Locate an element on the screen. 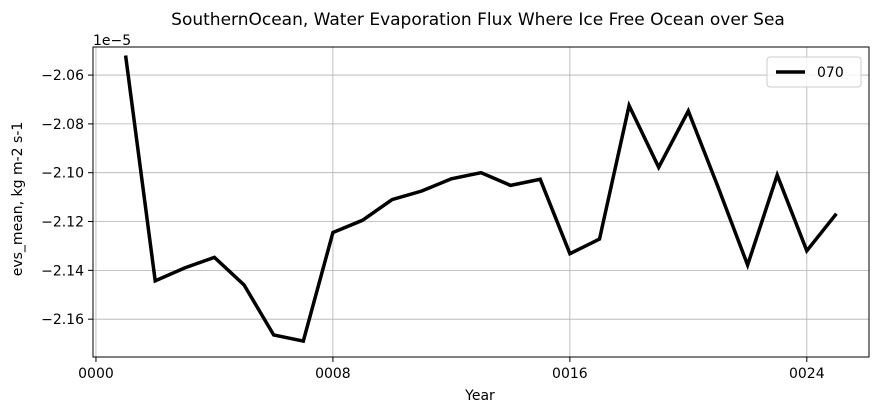 The width and height of the screenshot is (877, 412). y-tick-label: −2.10 is located at coordinates (62, 174).